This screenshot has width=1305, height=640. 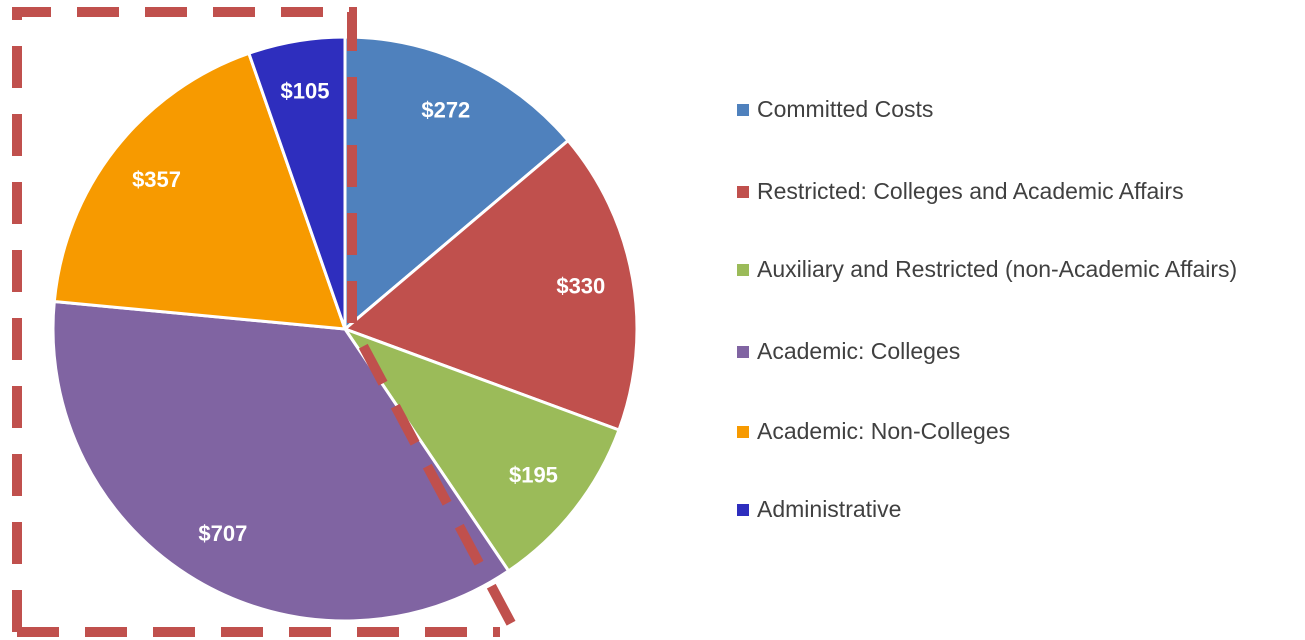 I want to click on slice-label: $707, so click(x=222, y=533).